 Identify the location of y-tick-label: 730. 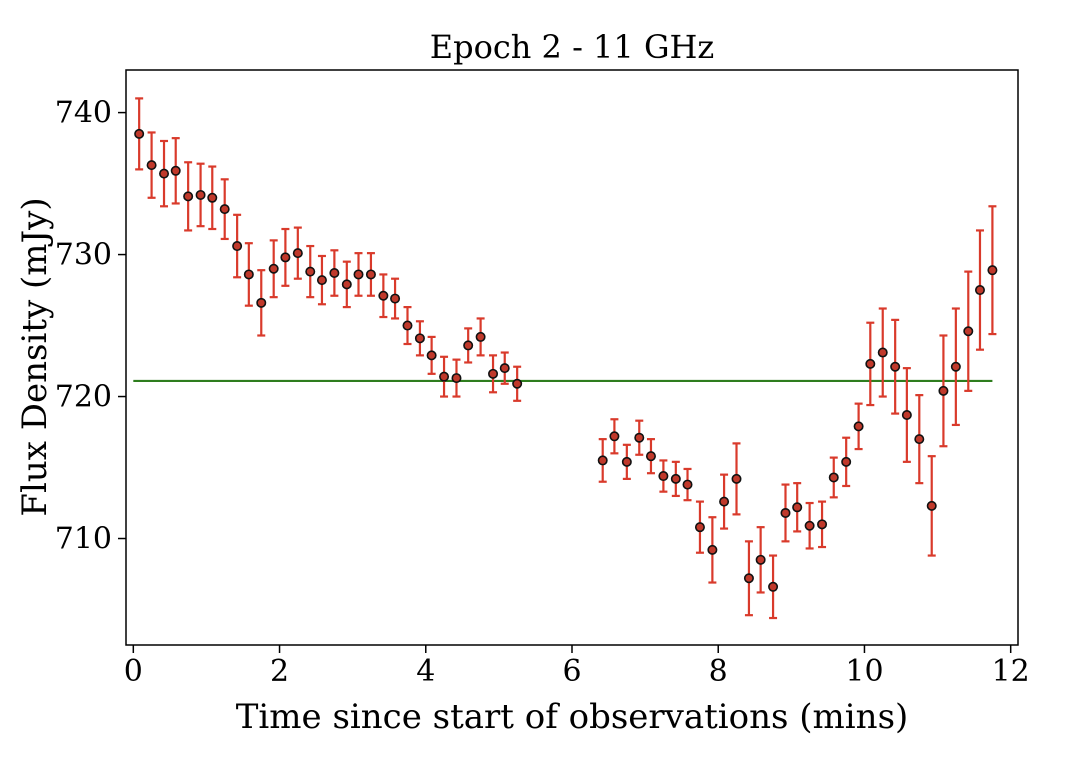
(83, 255).